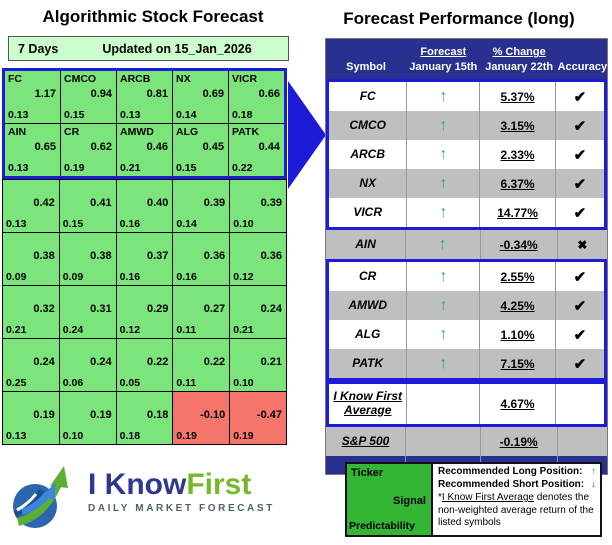 The height and width of the screenshot is (545, 612). What do you see at coordinates (269, 415) in the screenshot?
I see `signal-value: -0.47` at bounding box center [269, 415].